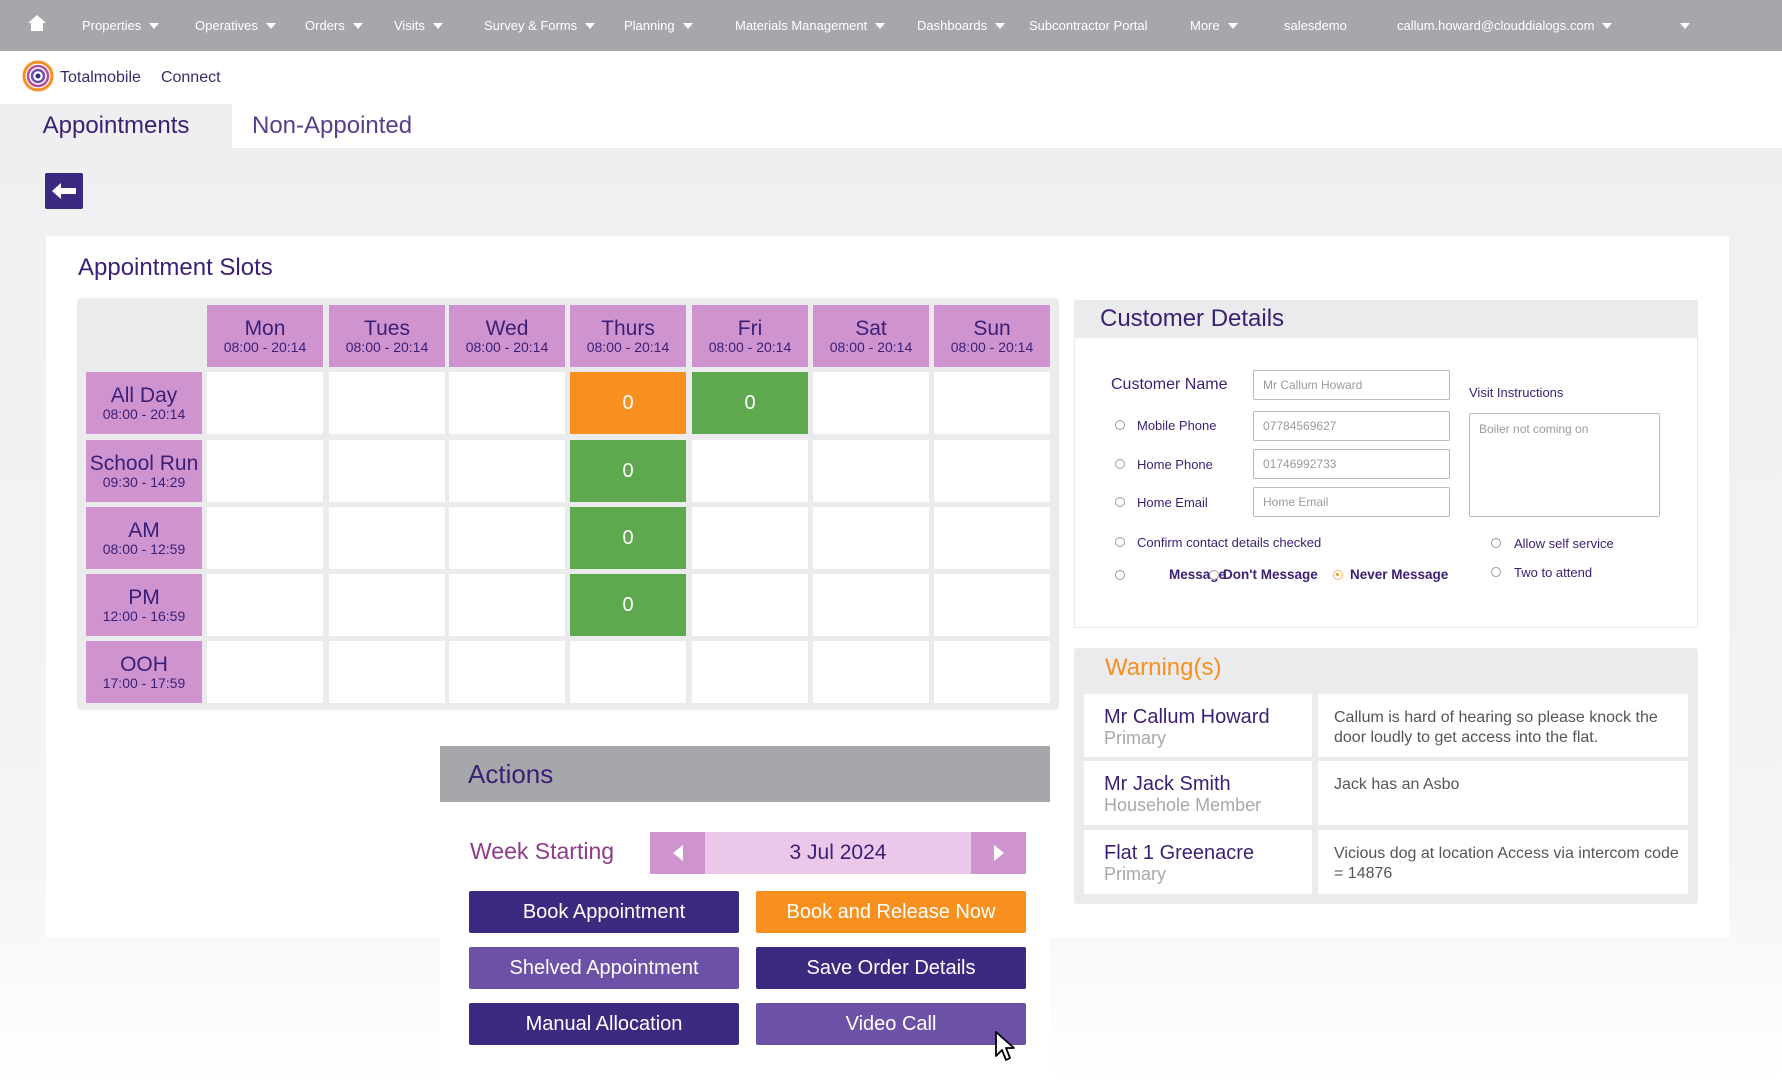  Describe the element at coordinates (1351, 502) in the screenshot. I see `home-email-input` at that location.